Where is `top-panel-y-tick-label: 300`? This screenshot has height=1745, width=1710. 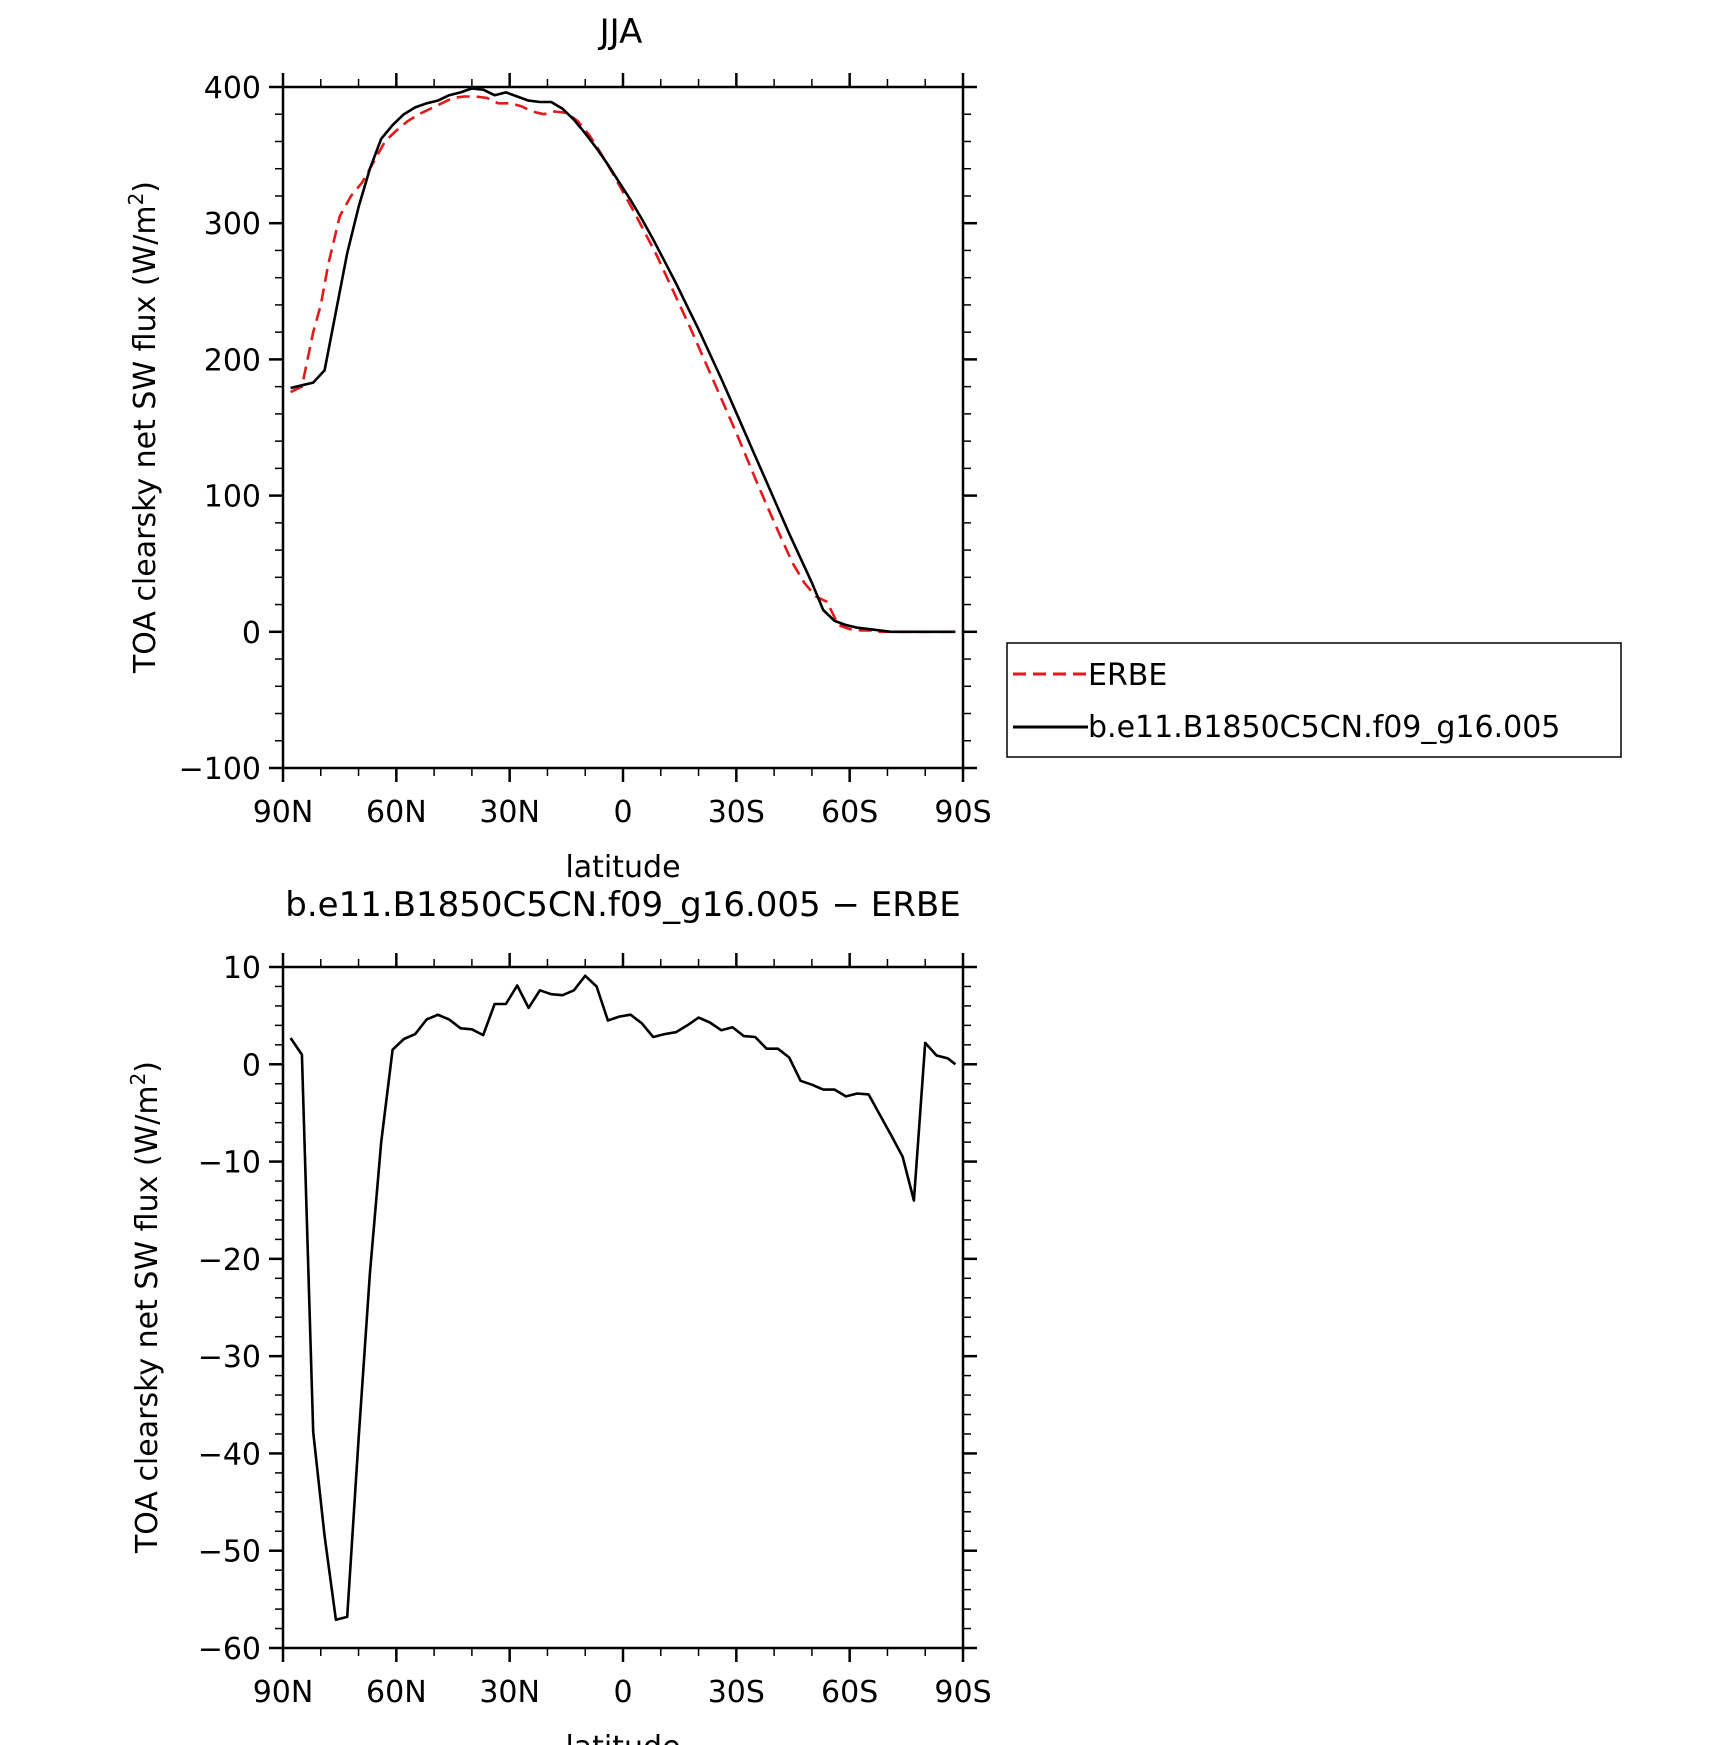
top-panel-y-tick-label: 300 is located at coordinates (232, 224).